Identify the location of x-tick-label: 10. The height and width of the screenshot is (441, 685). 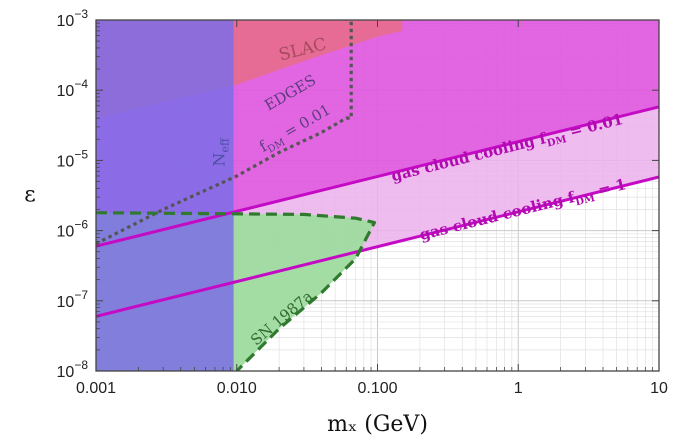
(659, 388).